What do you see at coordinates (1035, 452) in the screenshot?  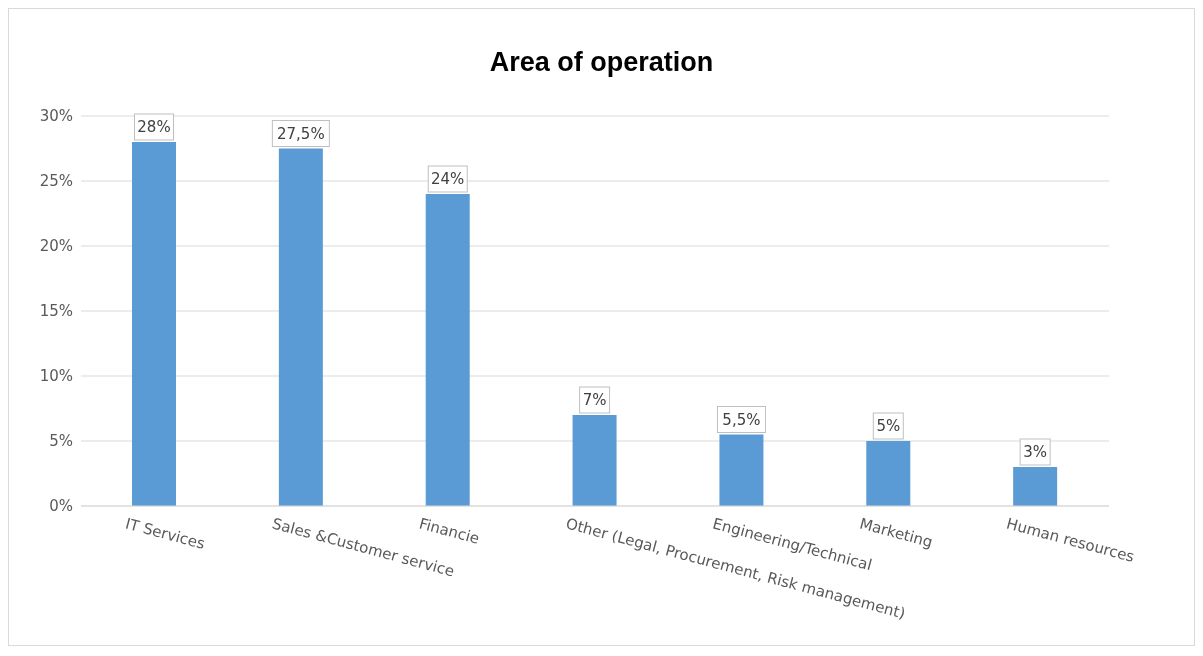 I see `data-label: 3%` at bounding box center [1035, 452].